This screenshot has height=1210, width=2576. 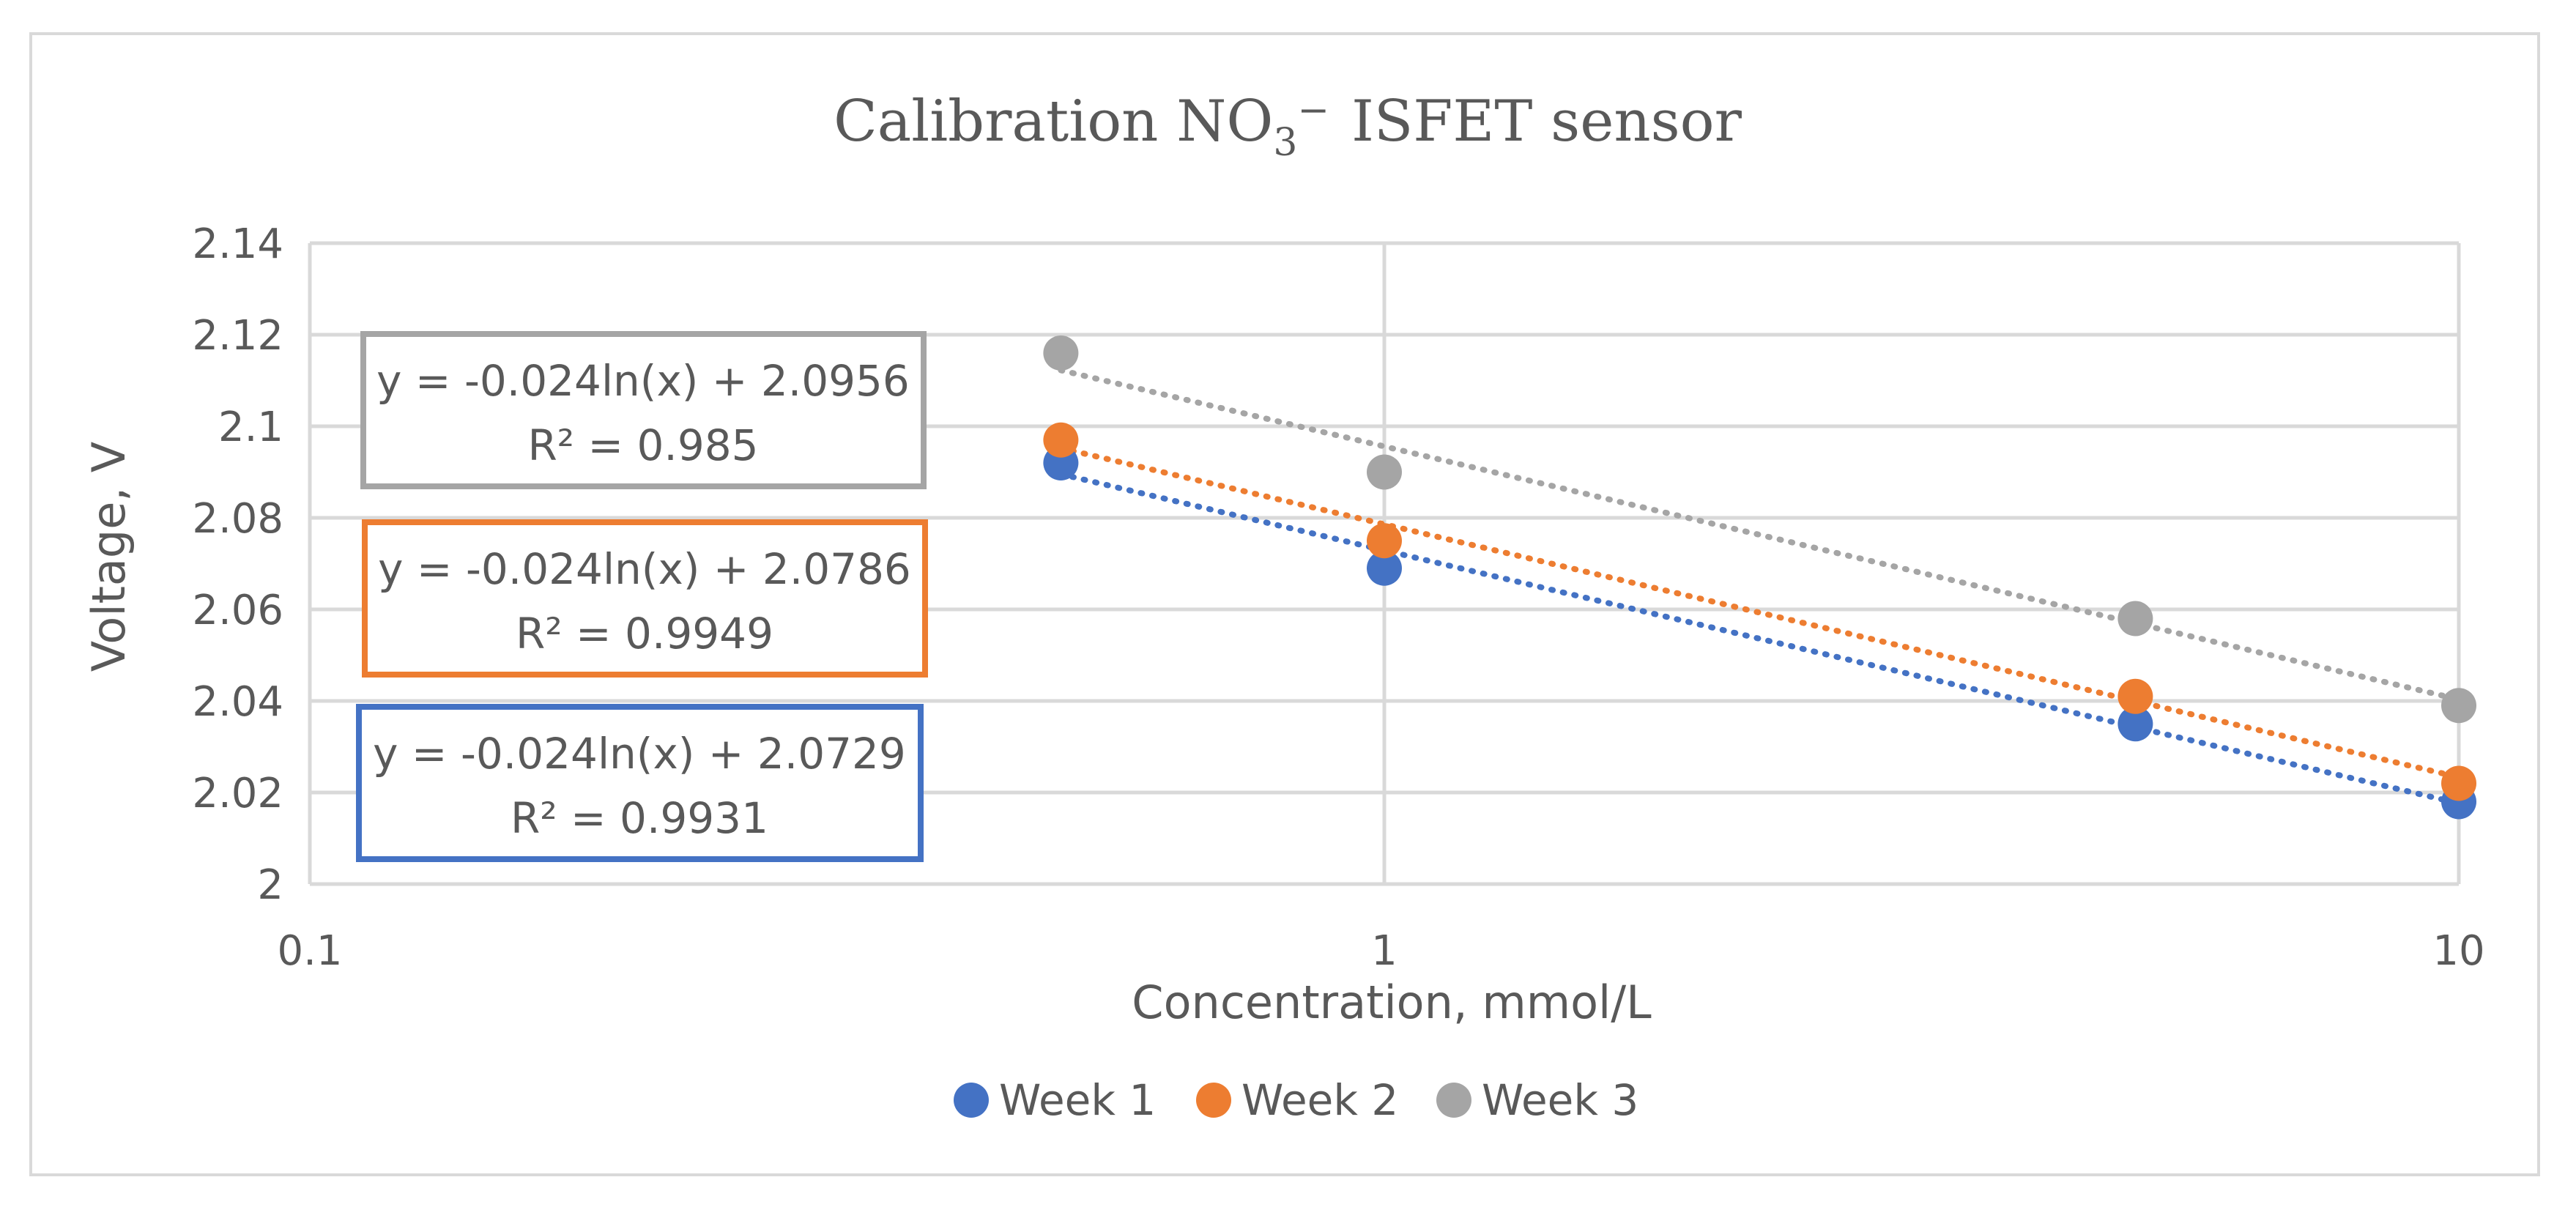 I want to click on equation-box-week-1-border, so click(x=640, y=783).